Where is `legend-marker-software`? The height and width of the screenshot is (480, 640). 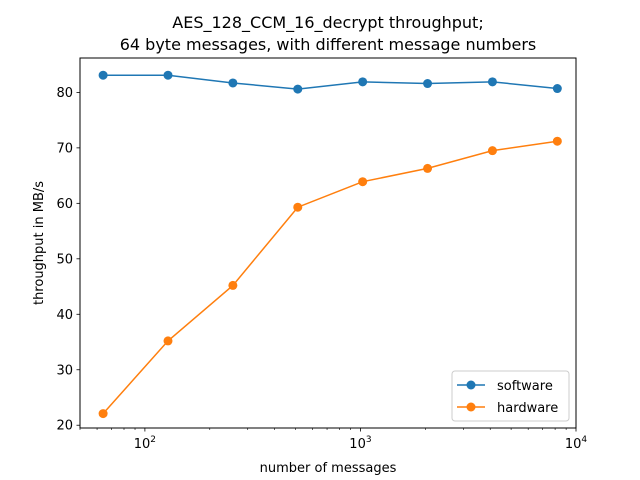
legend-marker-software is located at coordinates (471, 385).